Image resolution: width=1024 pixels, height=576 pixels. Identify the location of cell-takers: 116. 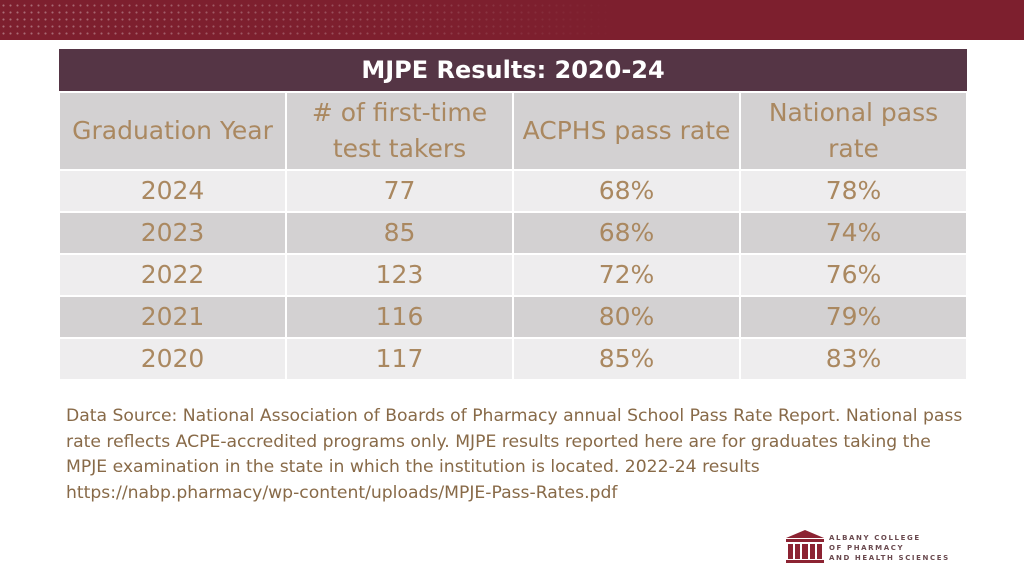
(399, 317).